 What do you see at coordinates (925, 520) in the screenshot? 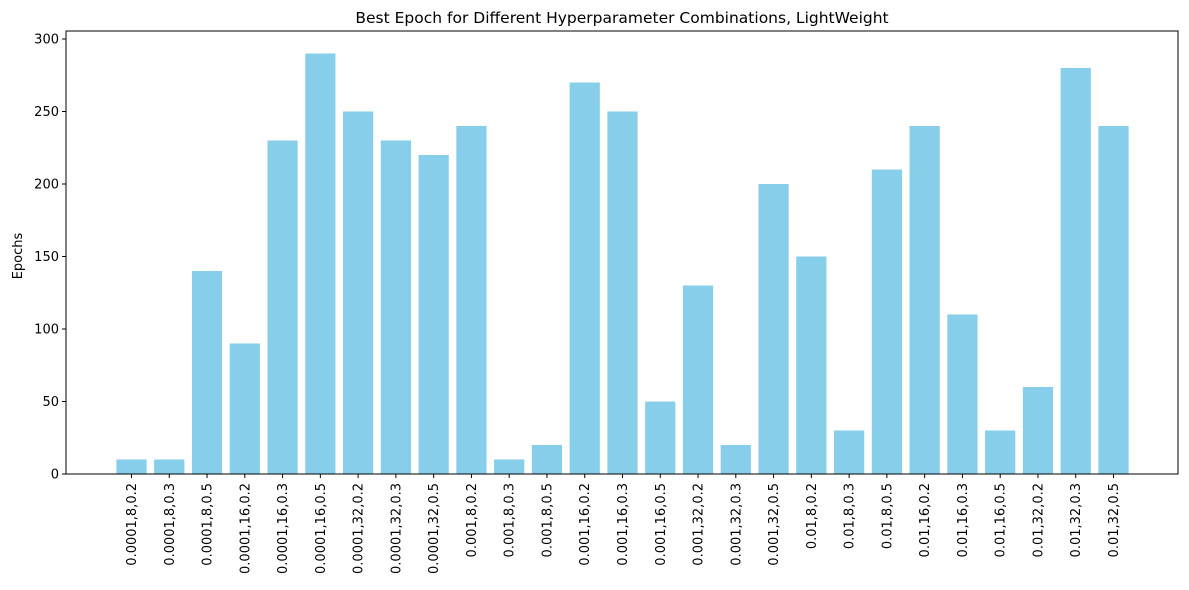
I see `x-tick-label: 0.01,16,0.2` at bounding box center [925, 520].